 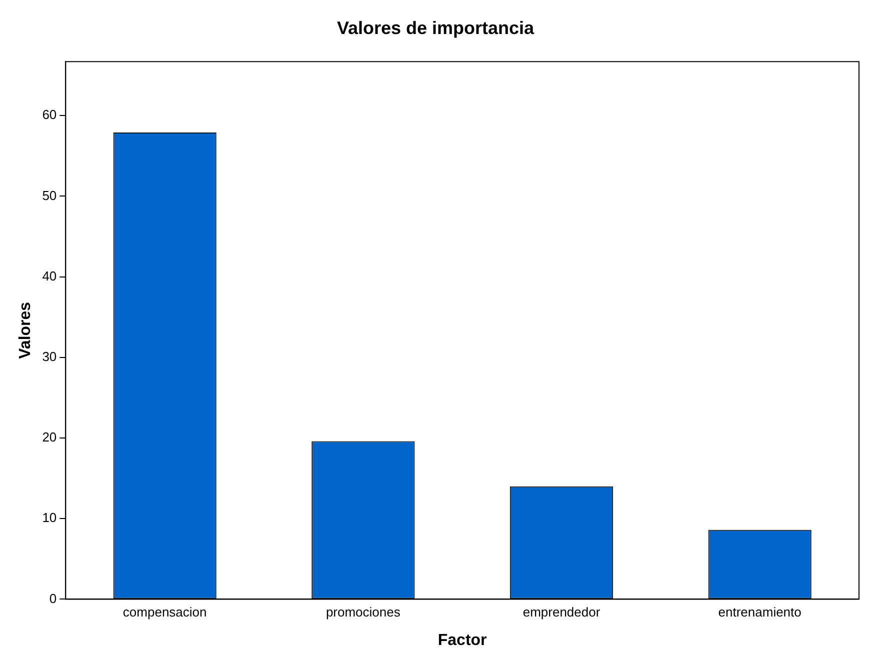 I want to click on x-tick-label: emprendedor, so click(x=561, y=612).